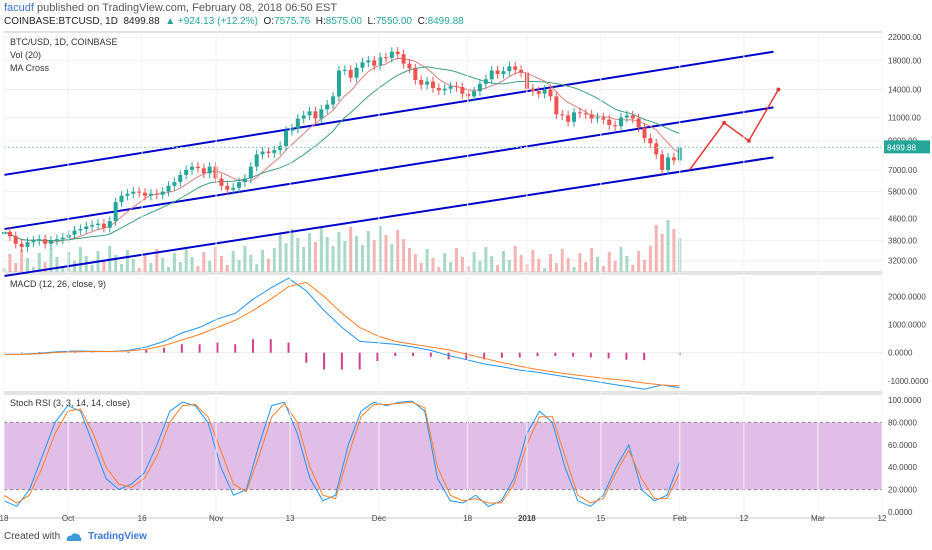 This screenshot has width=932, height=550. I want to click on price-tick-label: 18000.00, so click(905, 60).